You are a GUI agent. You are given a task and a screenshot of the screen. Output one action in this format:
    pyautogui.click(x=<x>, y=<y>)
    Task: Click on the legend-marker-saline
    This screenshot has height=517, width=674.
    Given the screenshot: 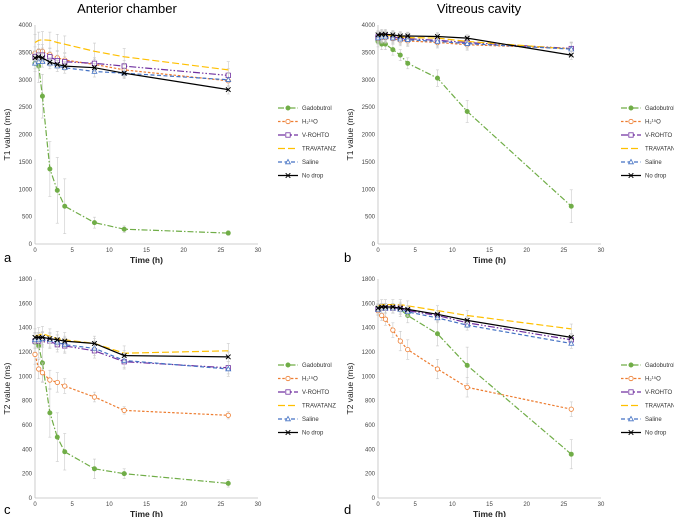 What is the action you would take?
    pyautogui.click(x=288, y=418)
    